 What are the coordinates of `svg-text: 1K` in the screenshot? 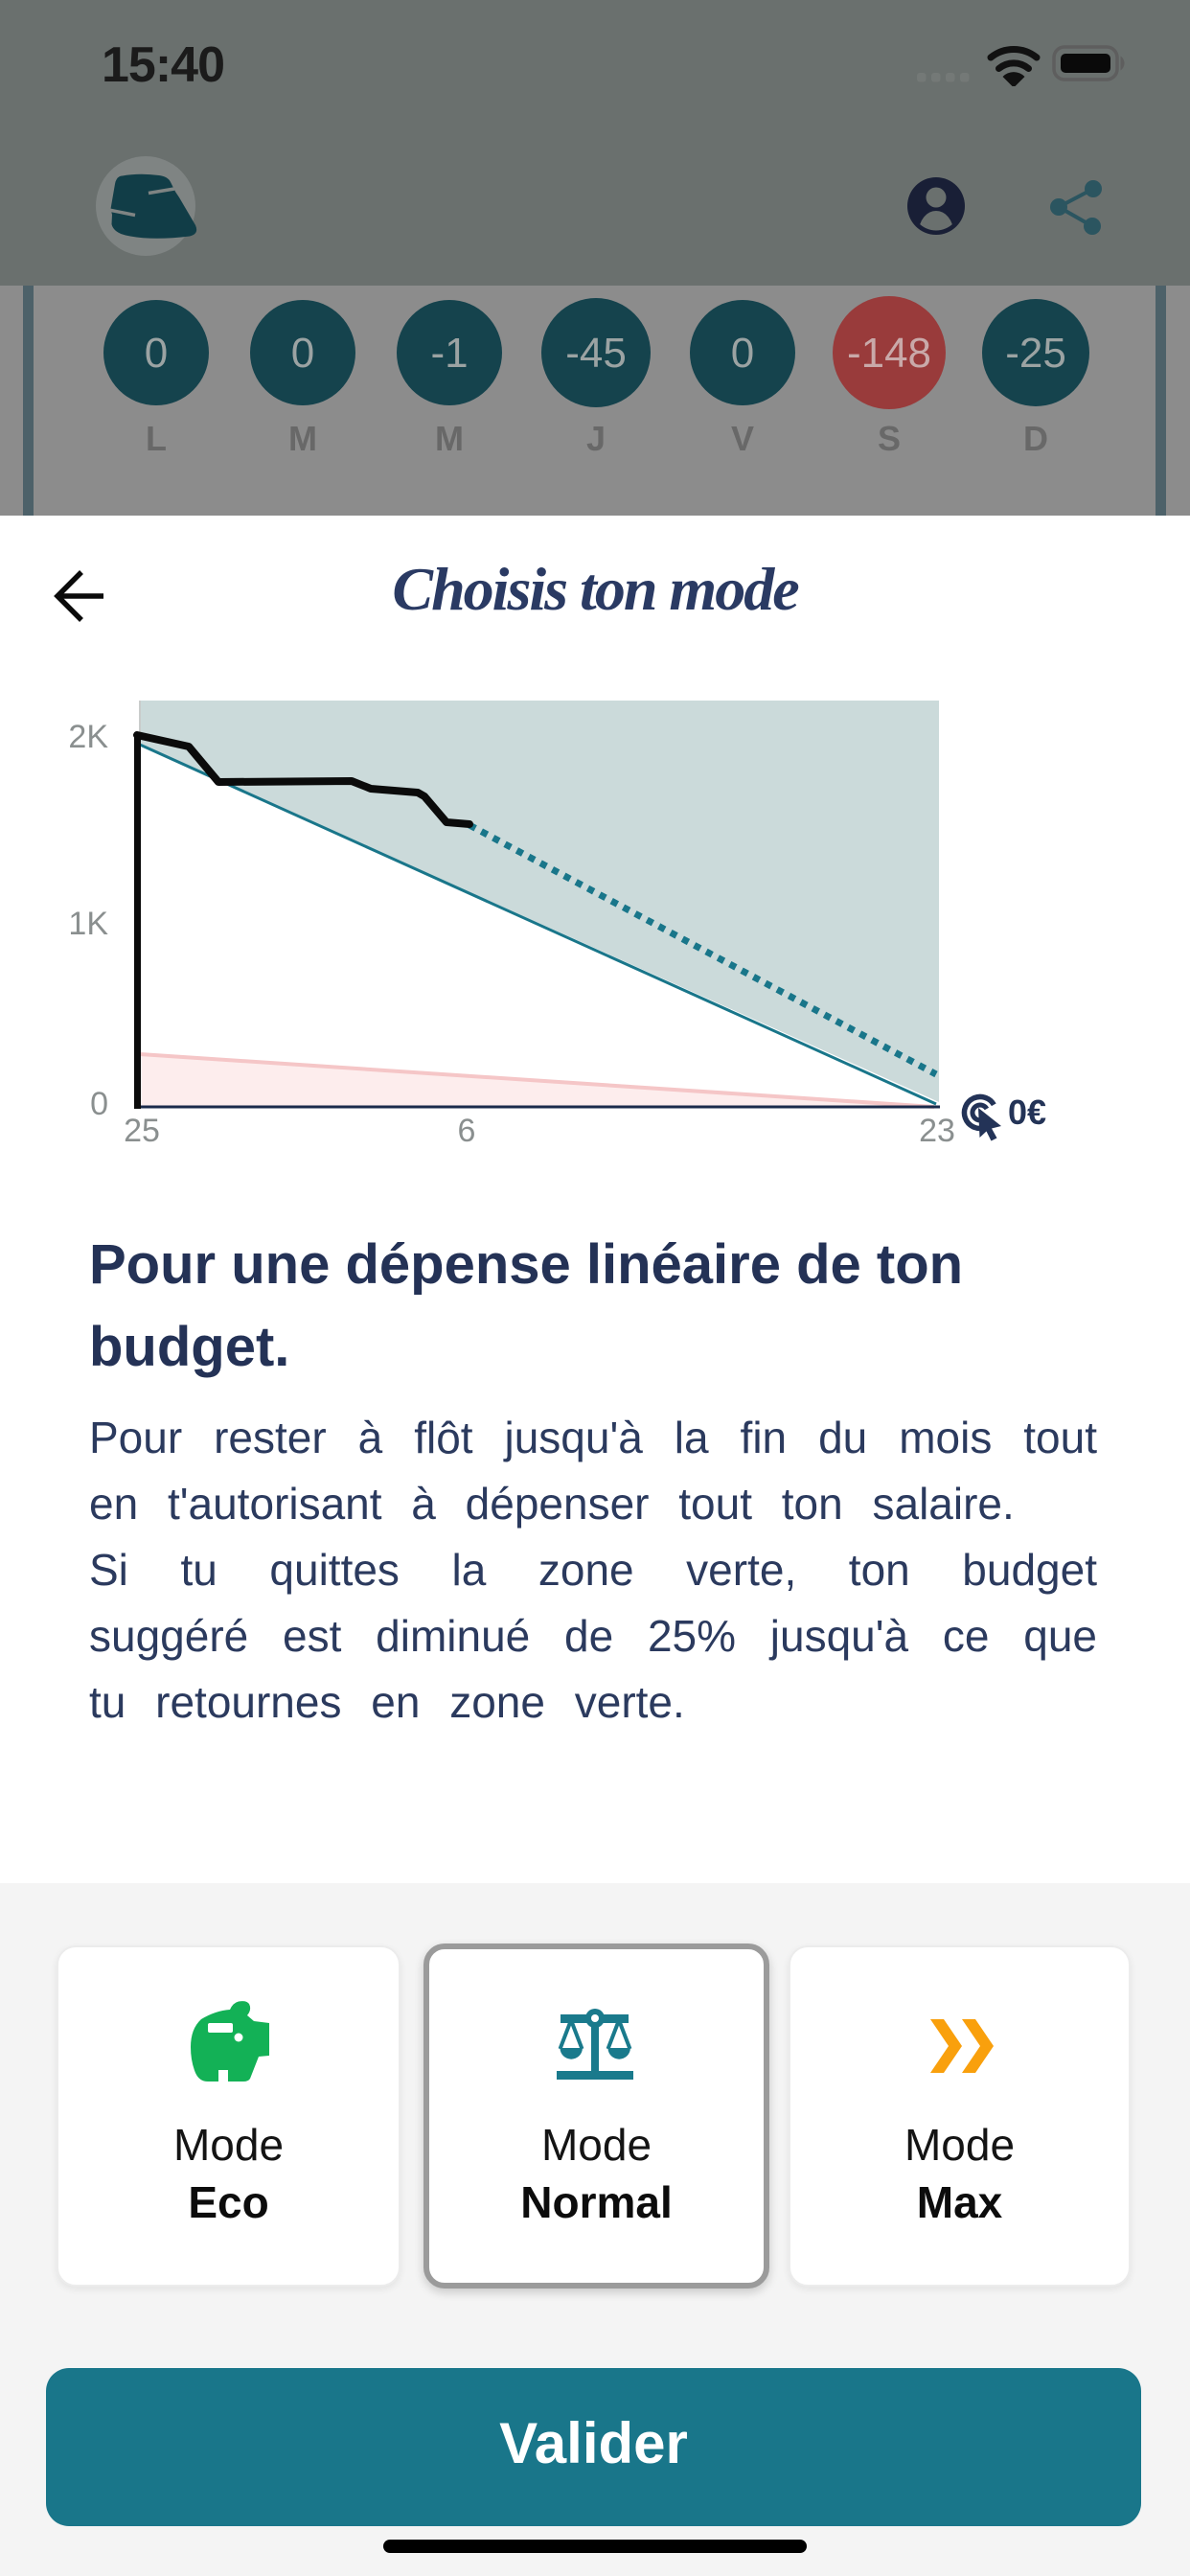 It's located at (88, 924).